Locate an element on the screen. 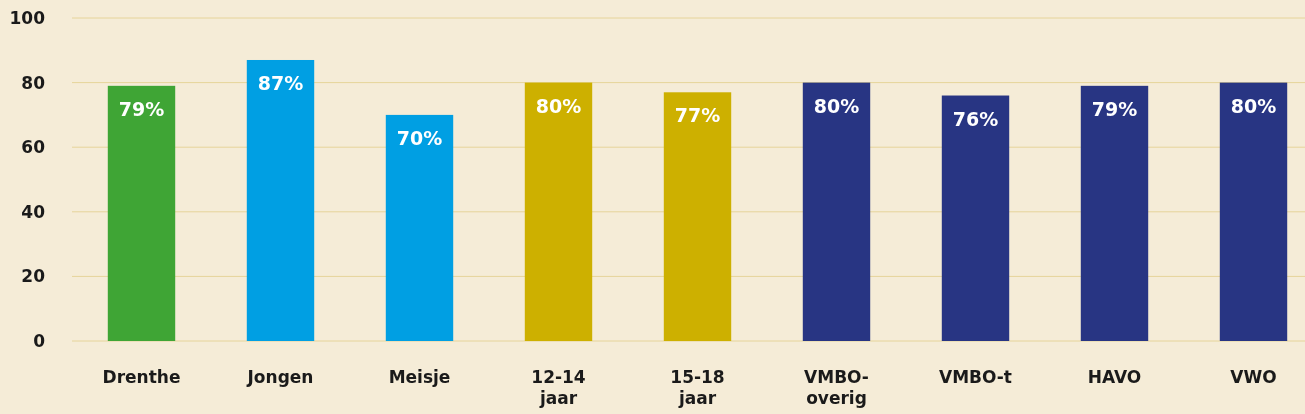 Image resolution: width=1305 pixels, height=414 pixels. data-label: 70% is located at coordinates (419, 137).